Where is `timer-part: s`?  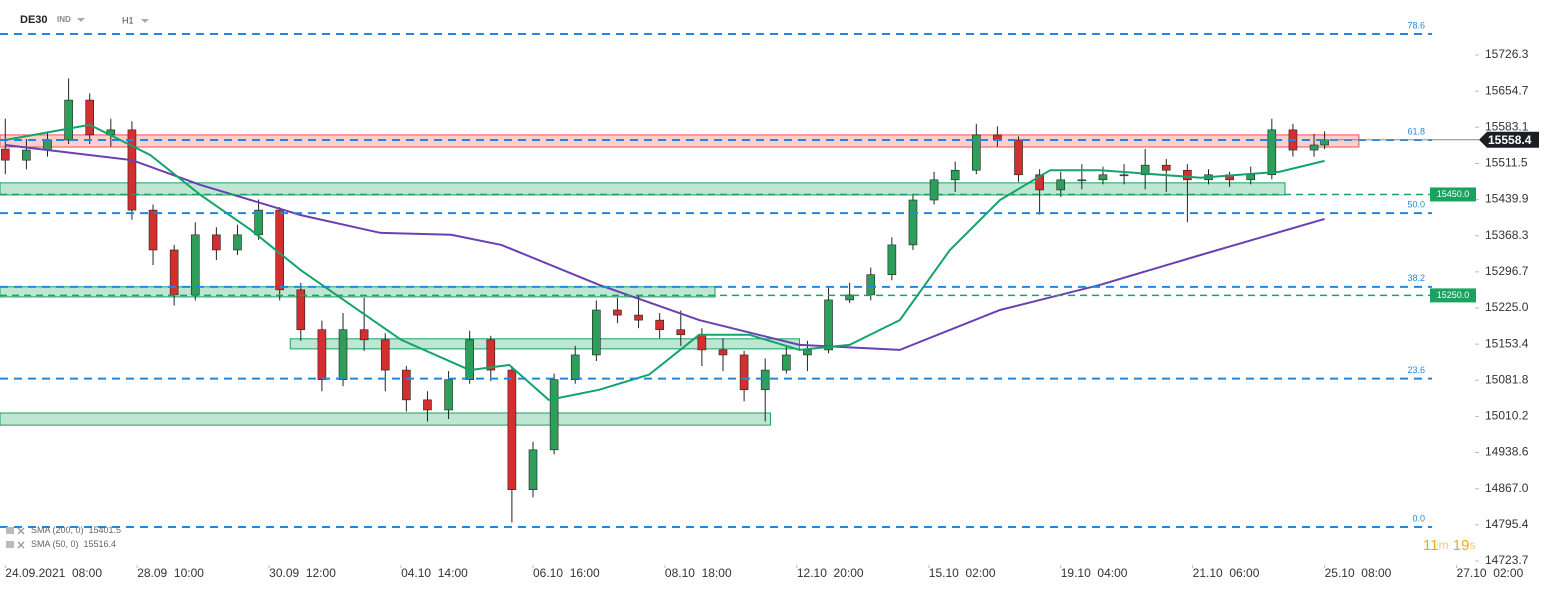 timer-part: s is located at coordinates (1472, 545).